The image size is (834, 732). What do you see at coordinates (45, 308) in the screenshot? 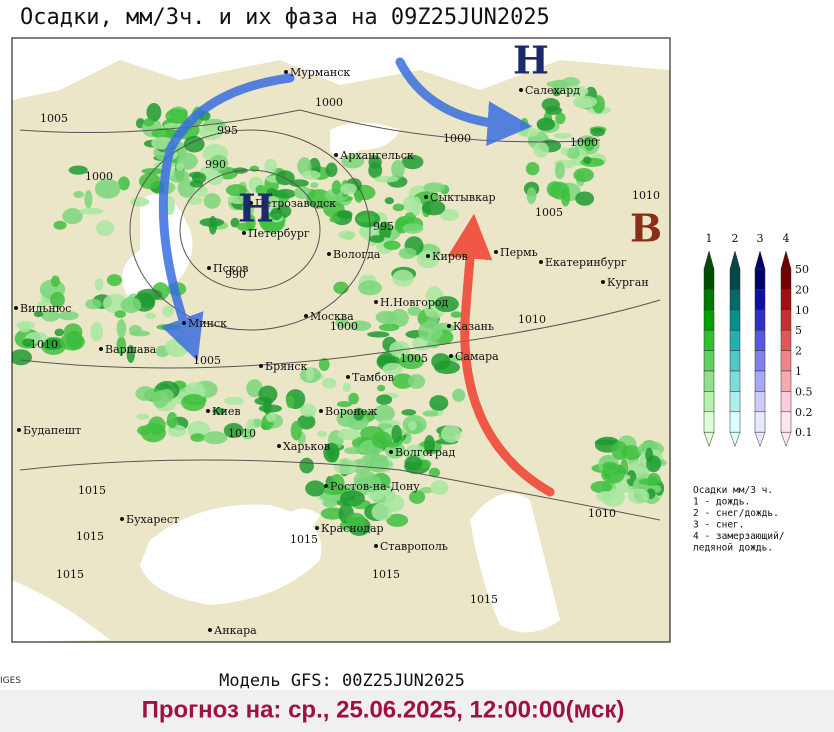
I see `city-label: Вильнюс` at bounding box center [45, 308].